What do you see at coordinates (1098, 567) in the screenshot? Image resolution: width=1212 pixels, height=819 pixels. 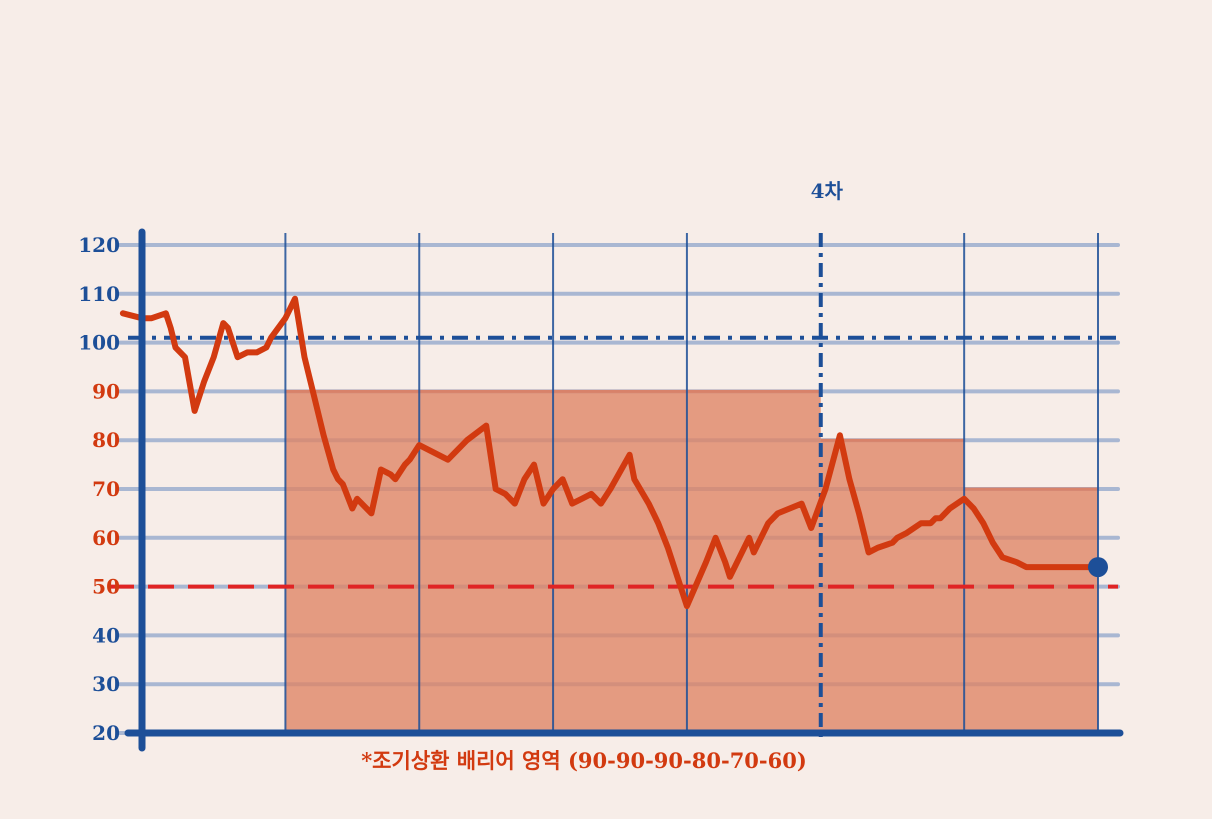 I see `end-point-marker` at bounding box center [1098, 567].